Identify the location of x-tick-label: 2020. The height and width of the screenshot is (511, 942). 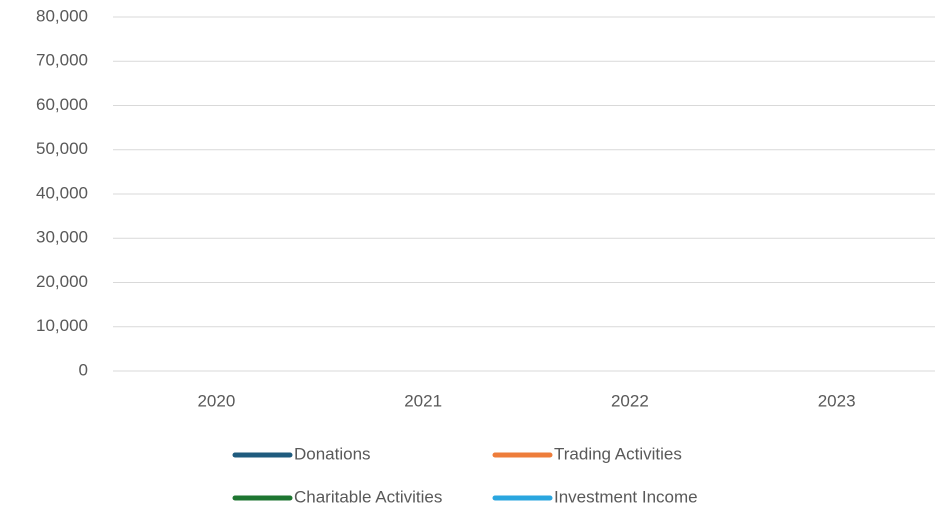
(216, 400).